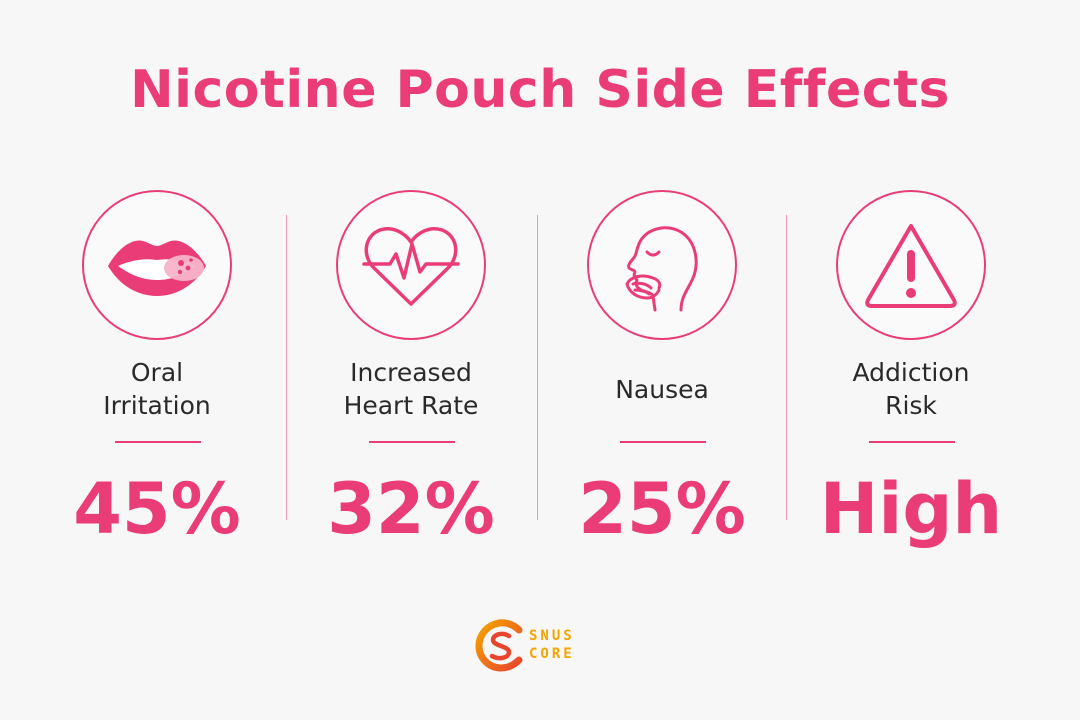  Describe the element at coordinates (411, 509) in the screenshot. I see `stat-value: 32%` at that location.